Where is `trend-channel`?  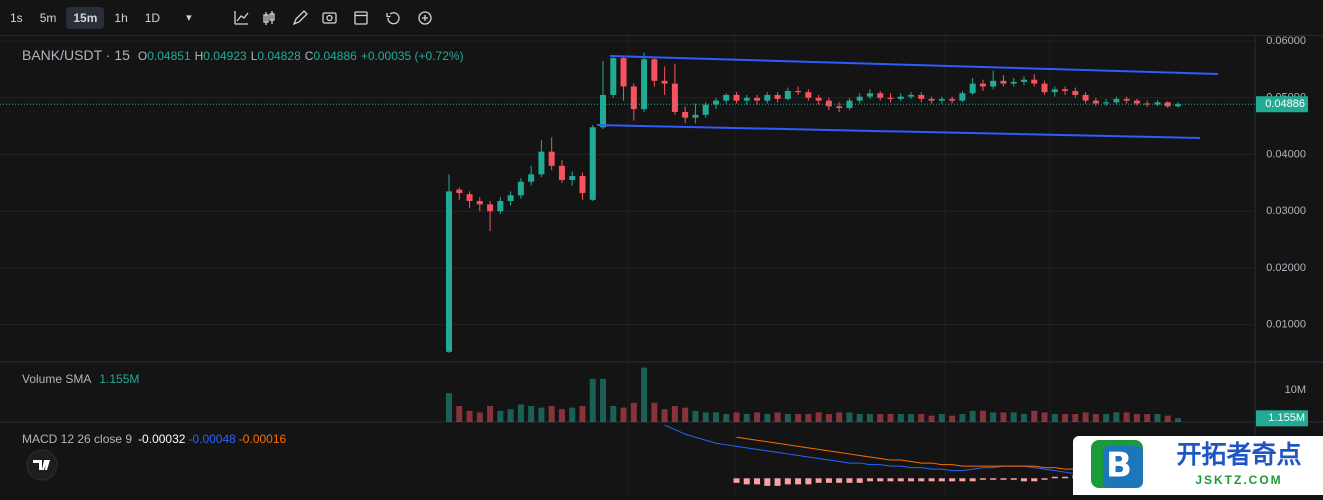 trend-channel is located at coordinates (907, 97).